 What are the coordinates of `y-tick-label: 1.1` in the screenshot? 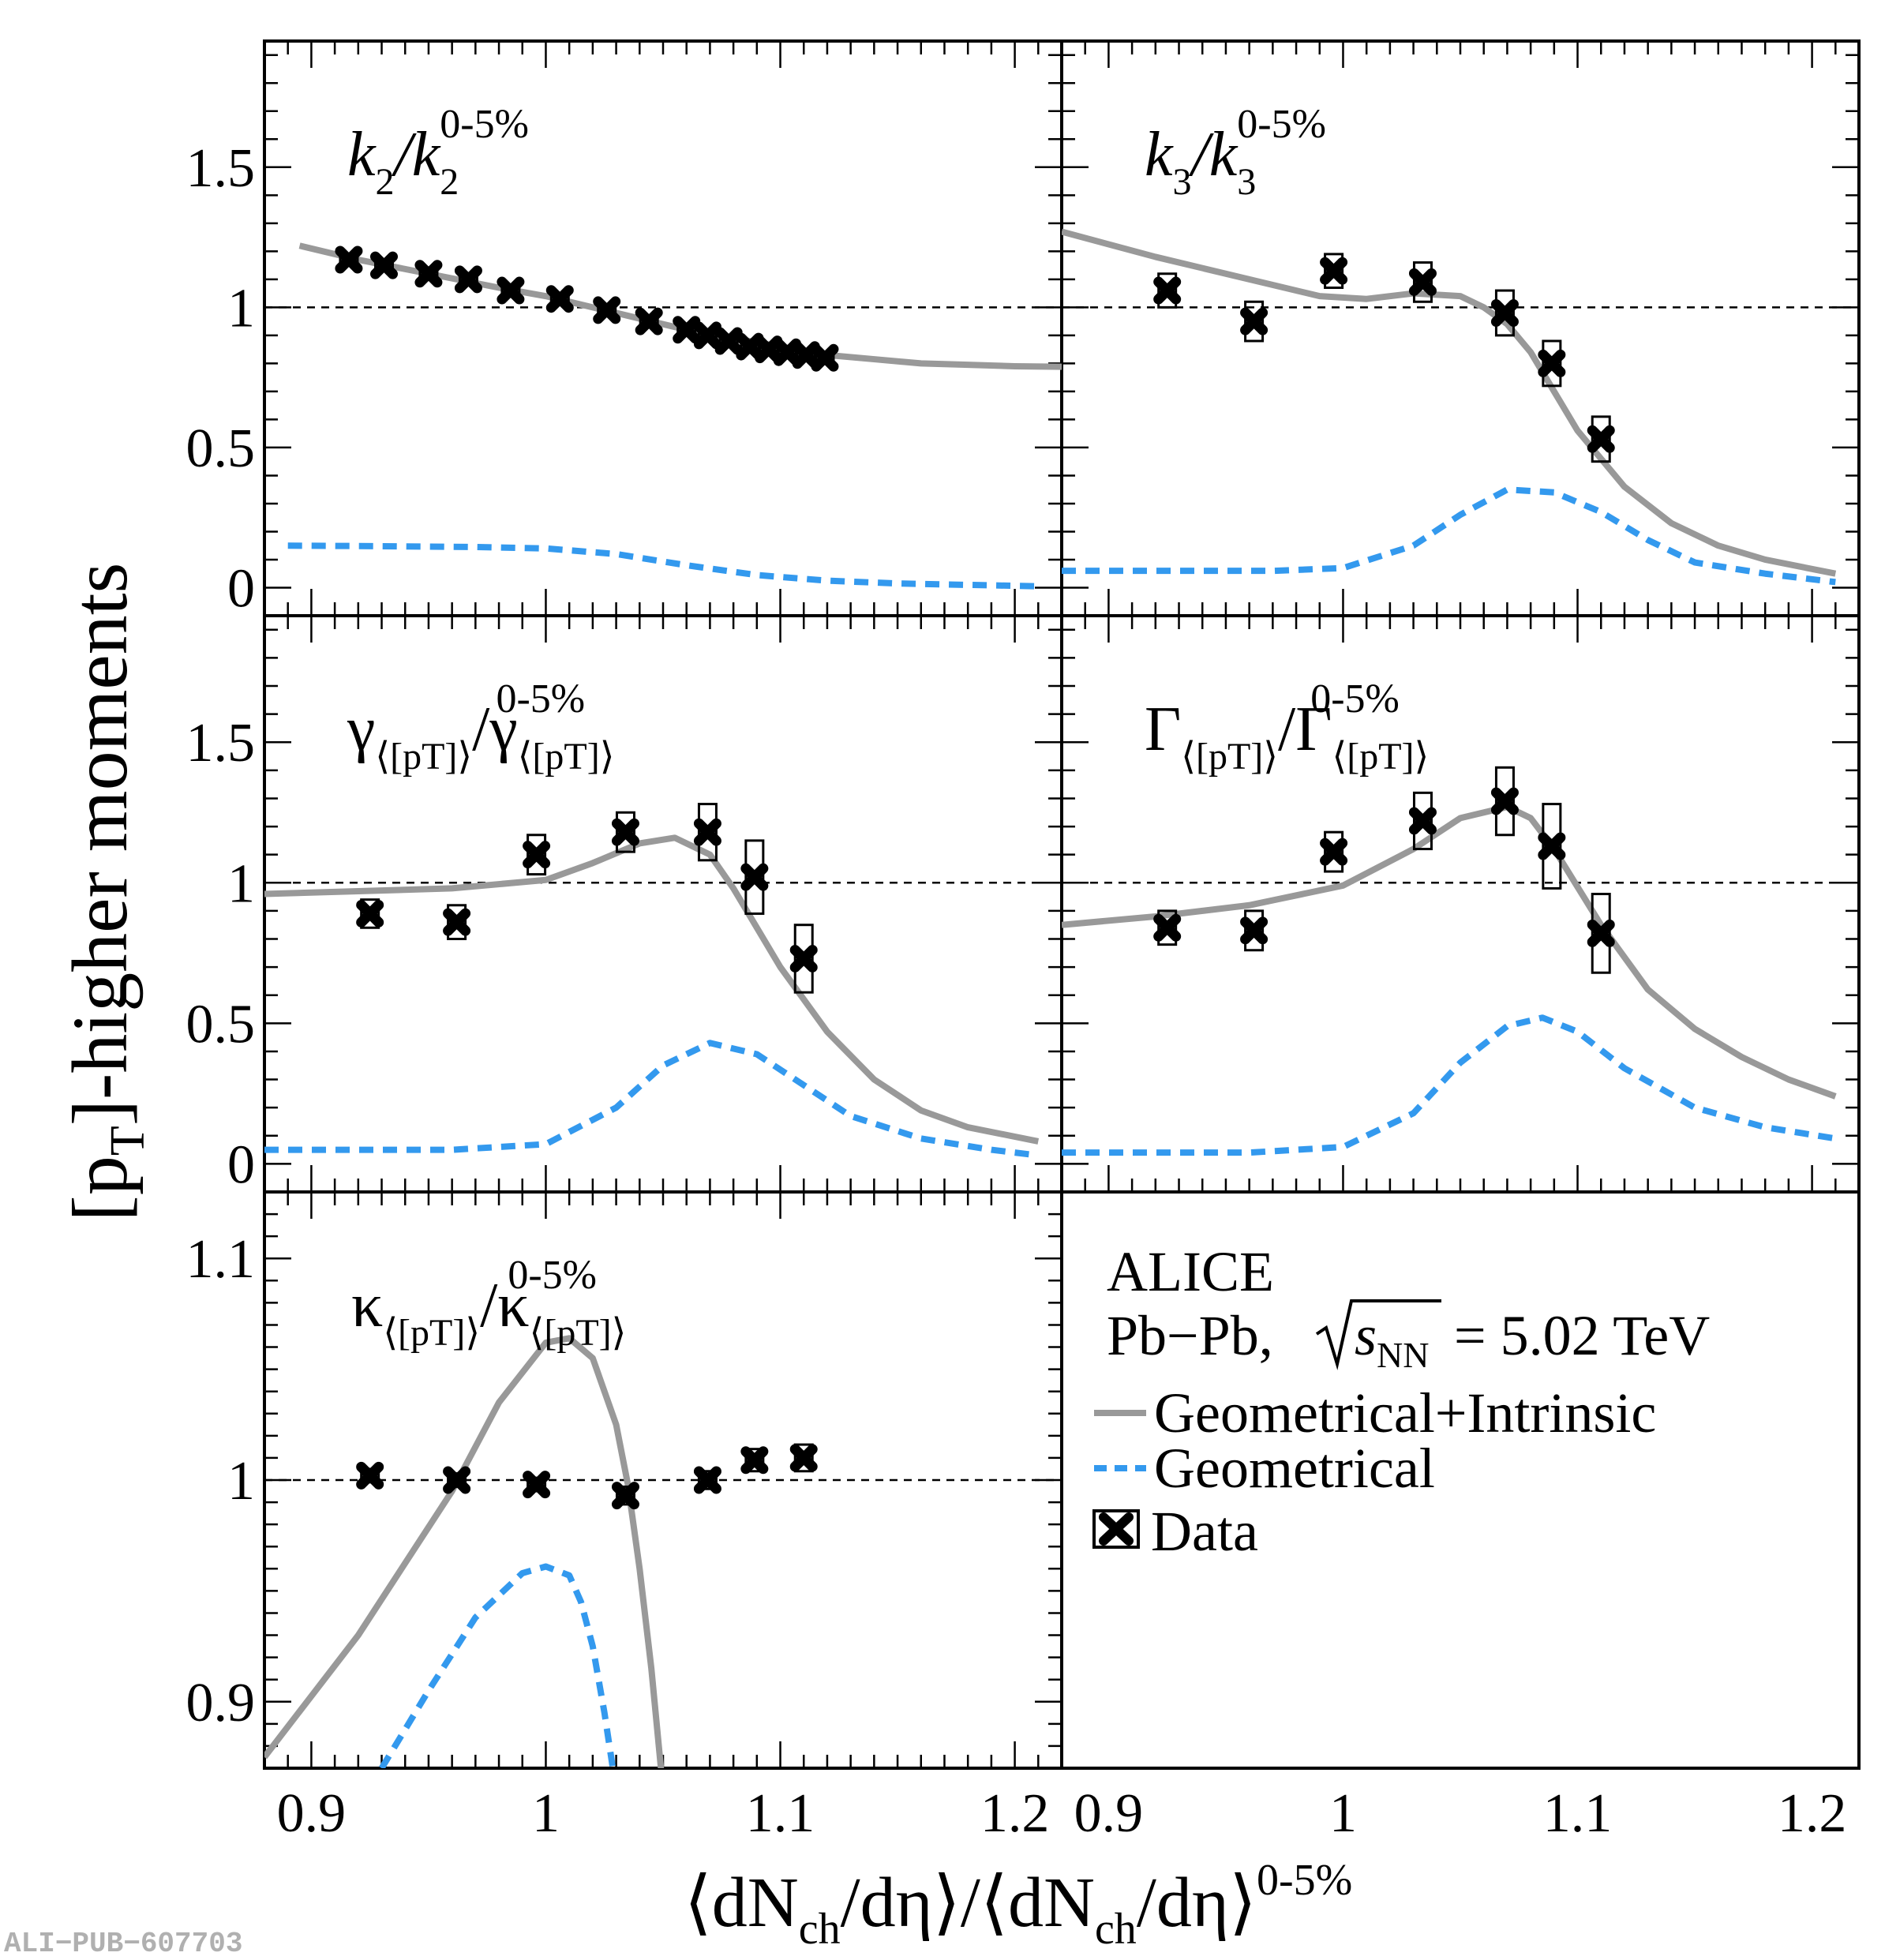 It's located at (221, 1259).